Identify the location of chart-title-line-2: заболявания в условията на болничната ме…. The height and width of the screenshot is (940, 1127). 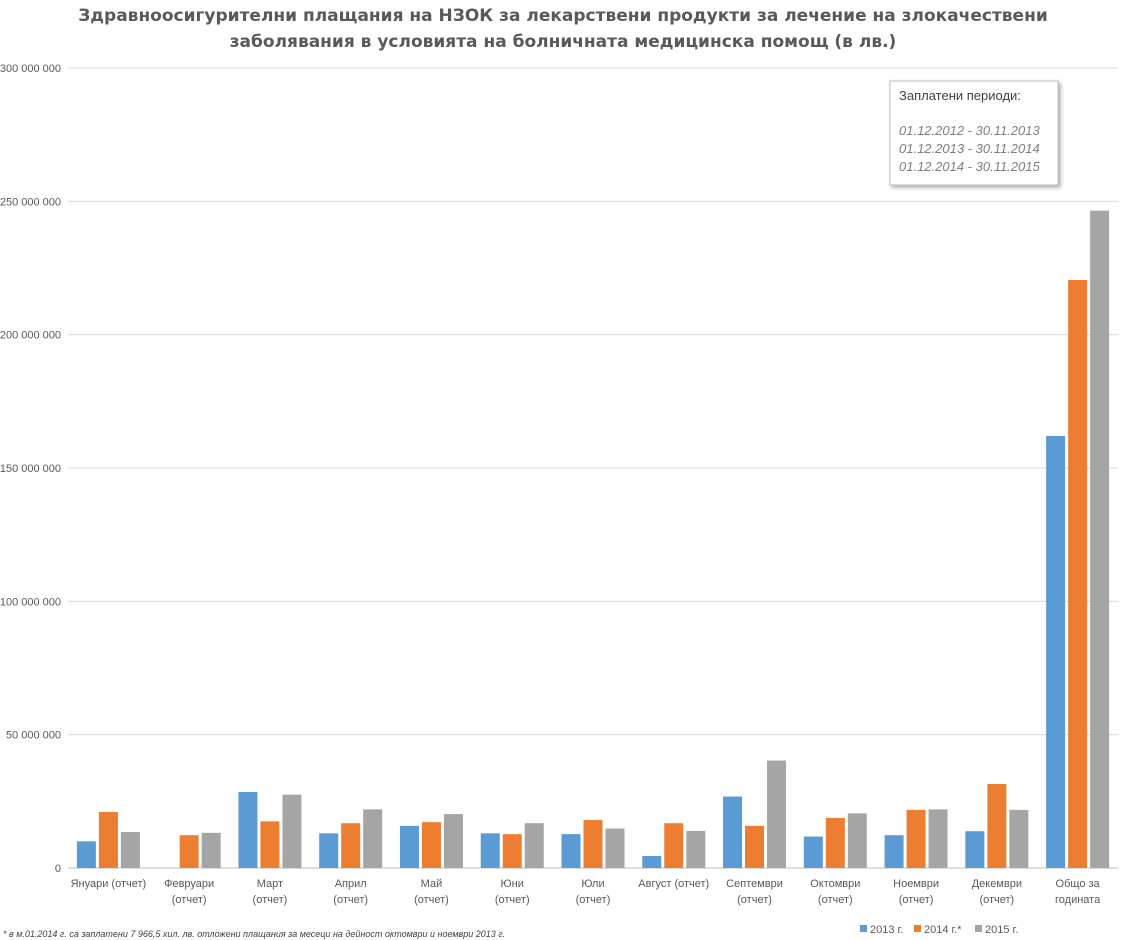
(563, 42).